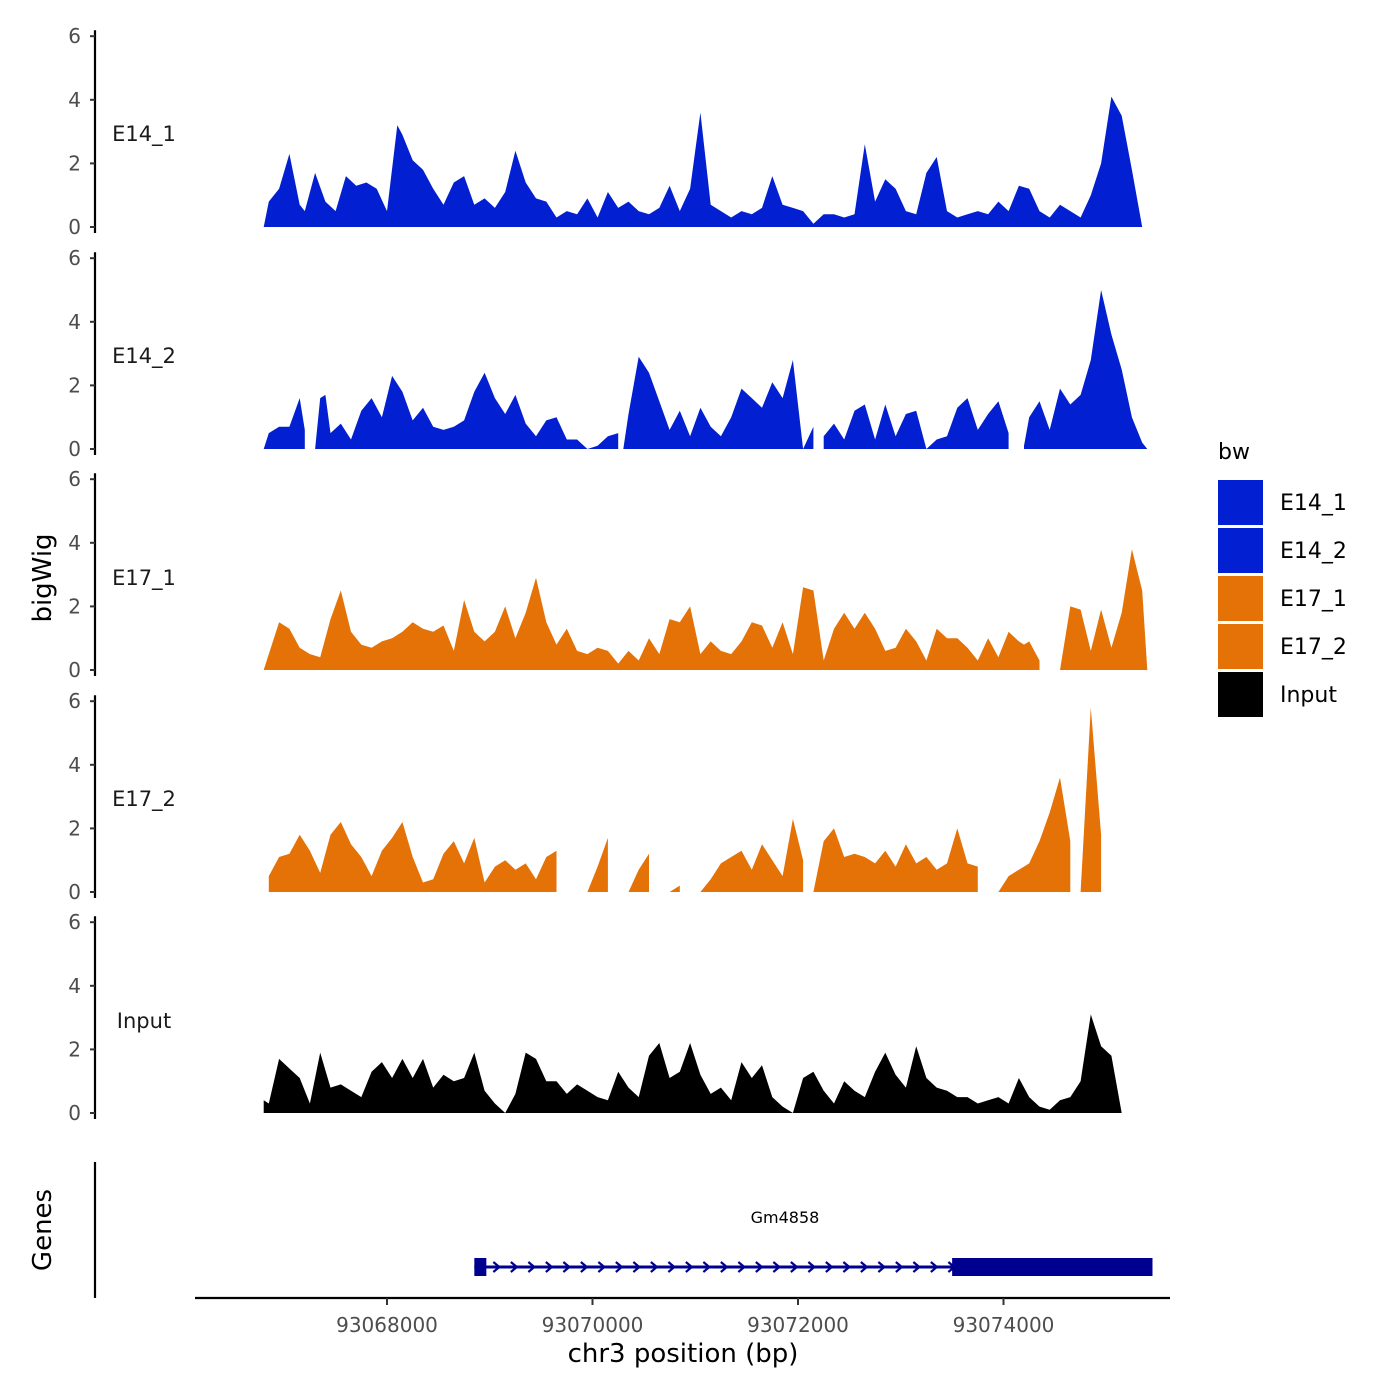  Describe the element at coordinates (144, 799) in the screenshot. I see `track-label: E17_2` at that location.